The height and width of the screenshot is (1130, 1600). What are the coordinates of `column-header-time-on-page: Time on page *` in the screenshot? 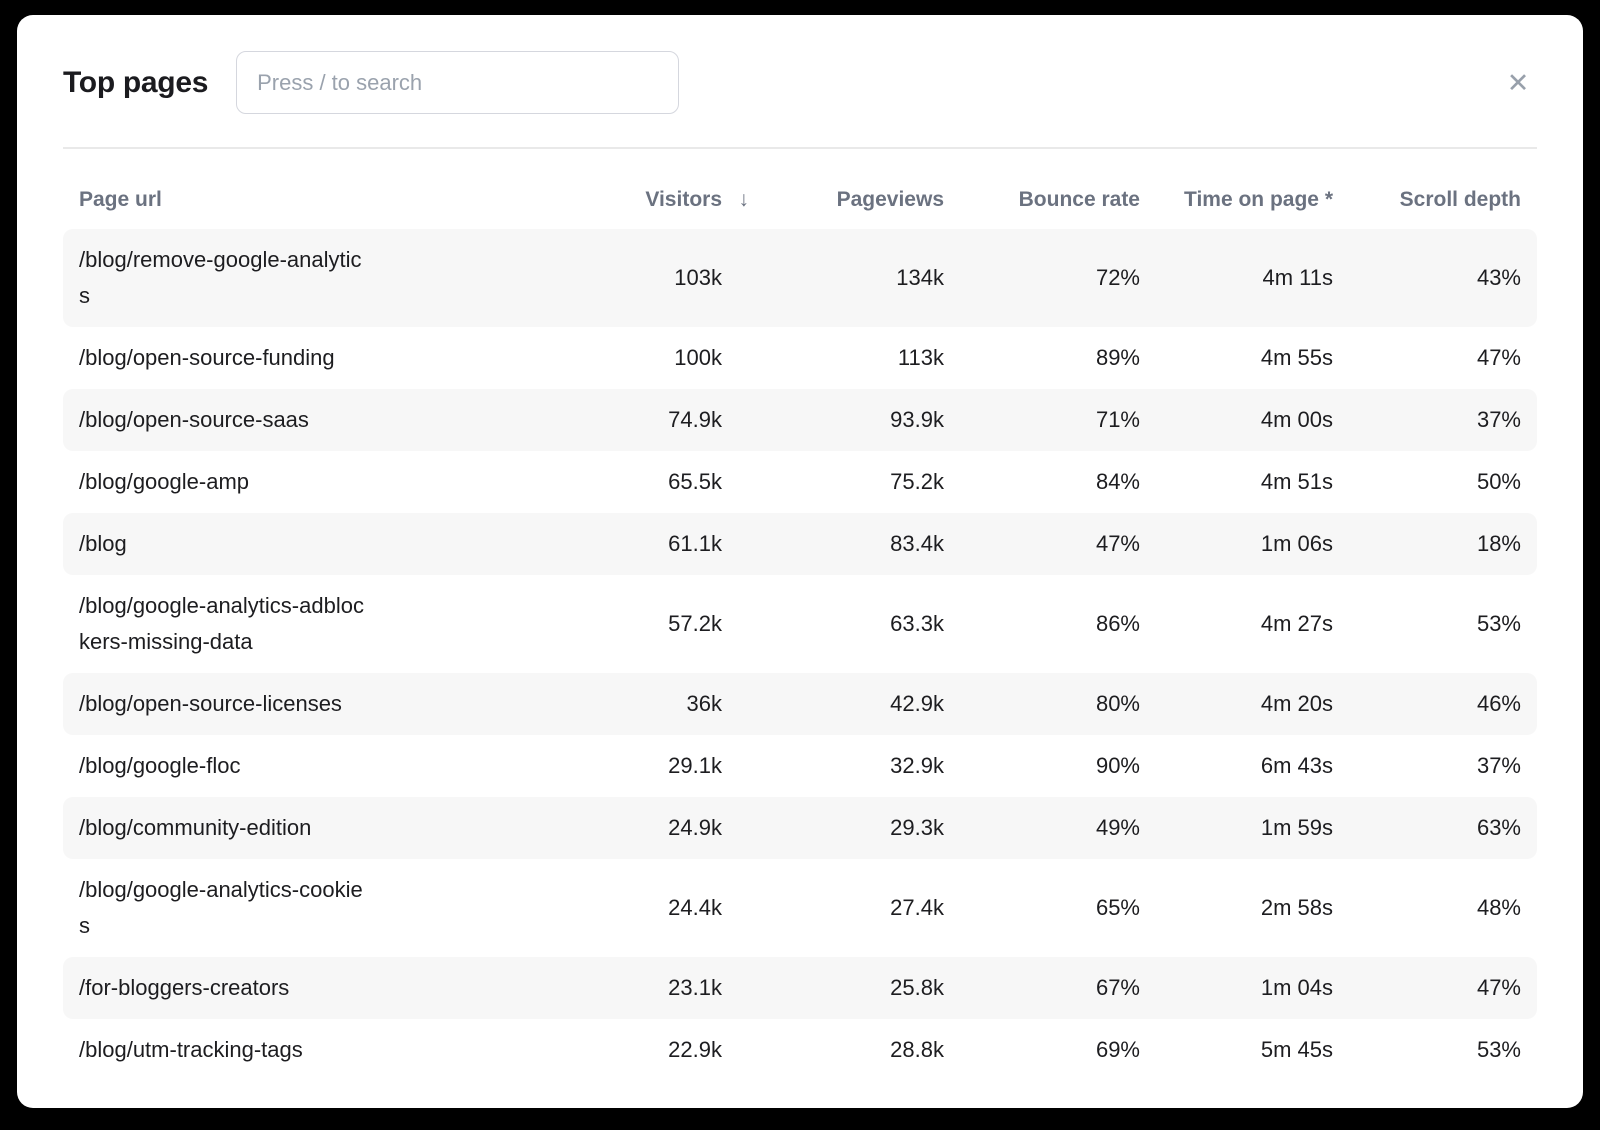 It's located at (1258, 199).